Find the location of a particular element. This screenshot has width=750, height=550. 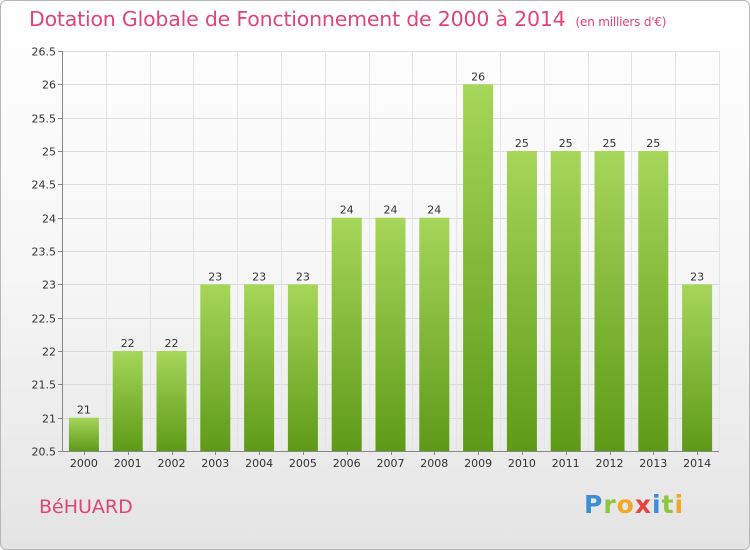

bar-value-label: 26 is located at coordinates (478, 76).